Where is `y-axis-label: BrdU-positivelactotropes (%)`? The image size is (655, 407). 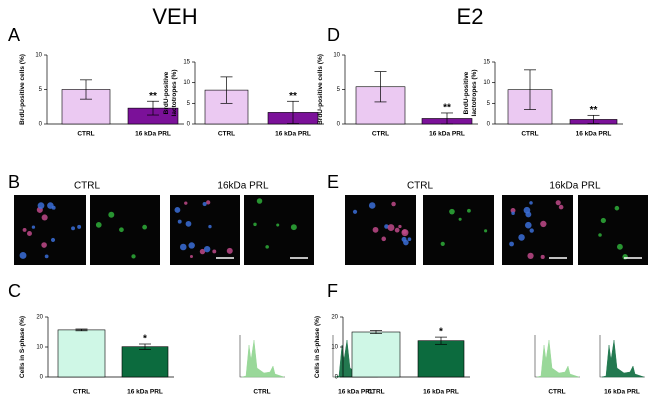 y-axis-label: BrdU-positivelactotropes (%) is located at coordinates (470, 93).